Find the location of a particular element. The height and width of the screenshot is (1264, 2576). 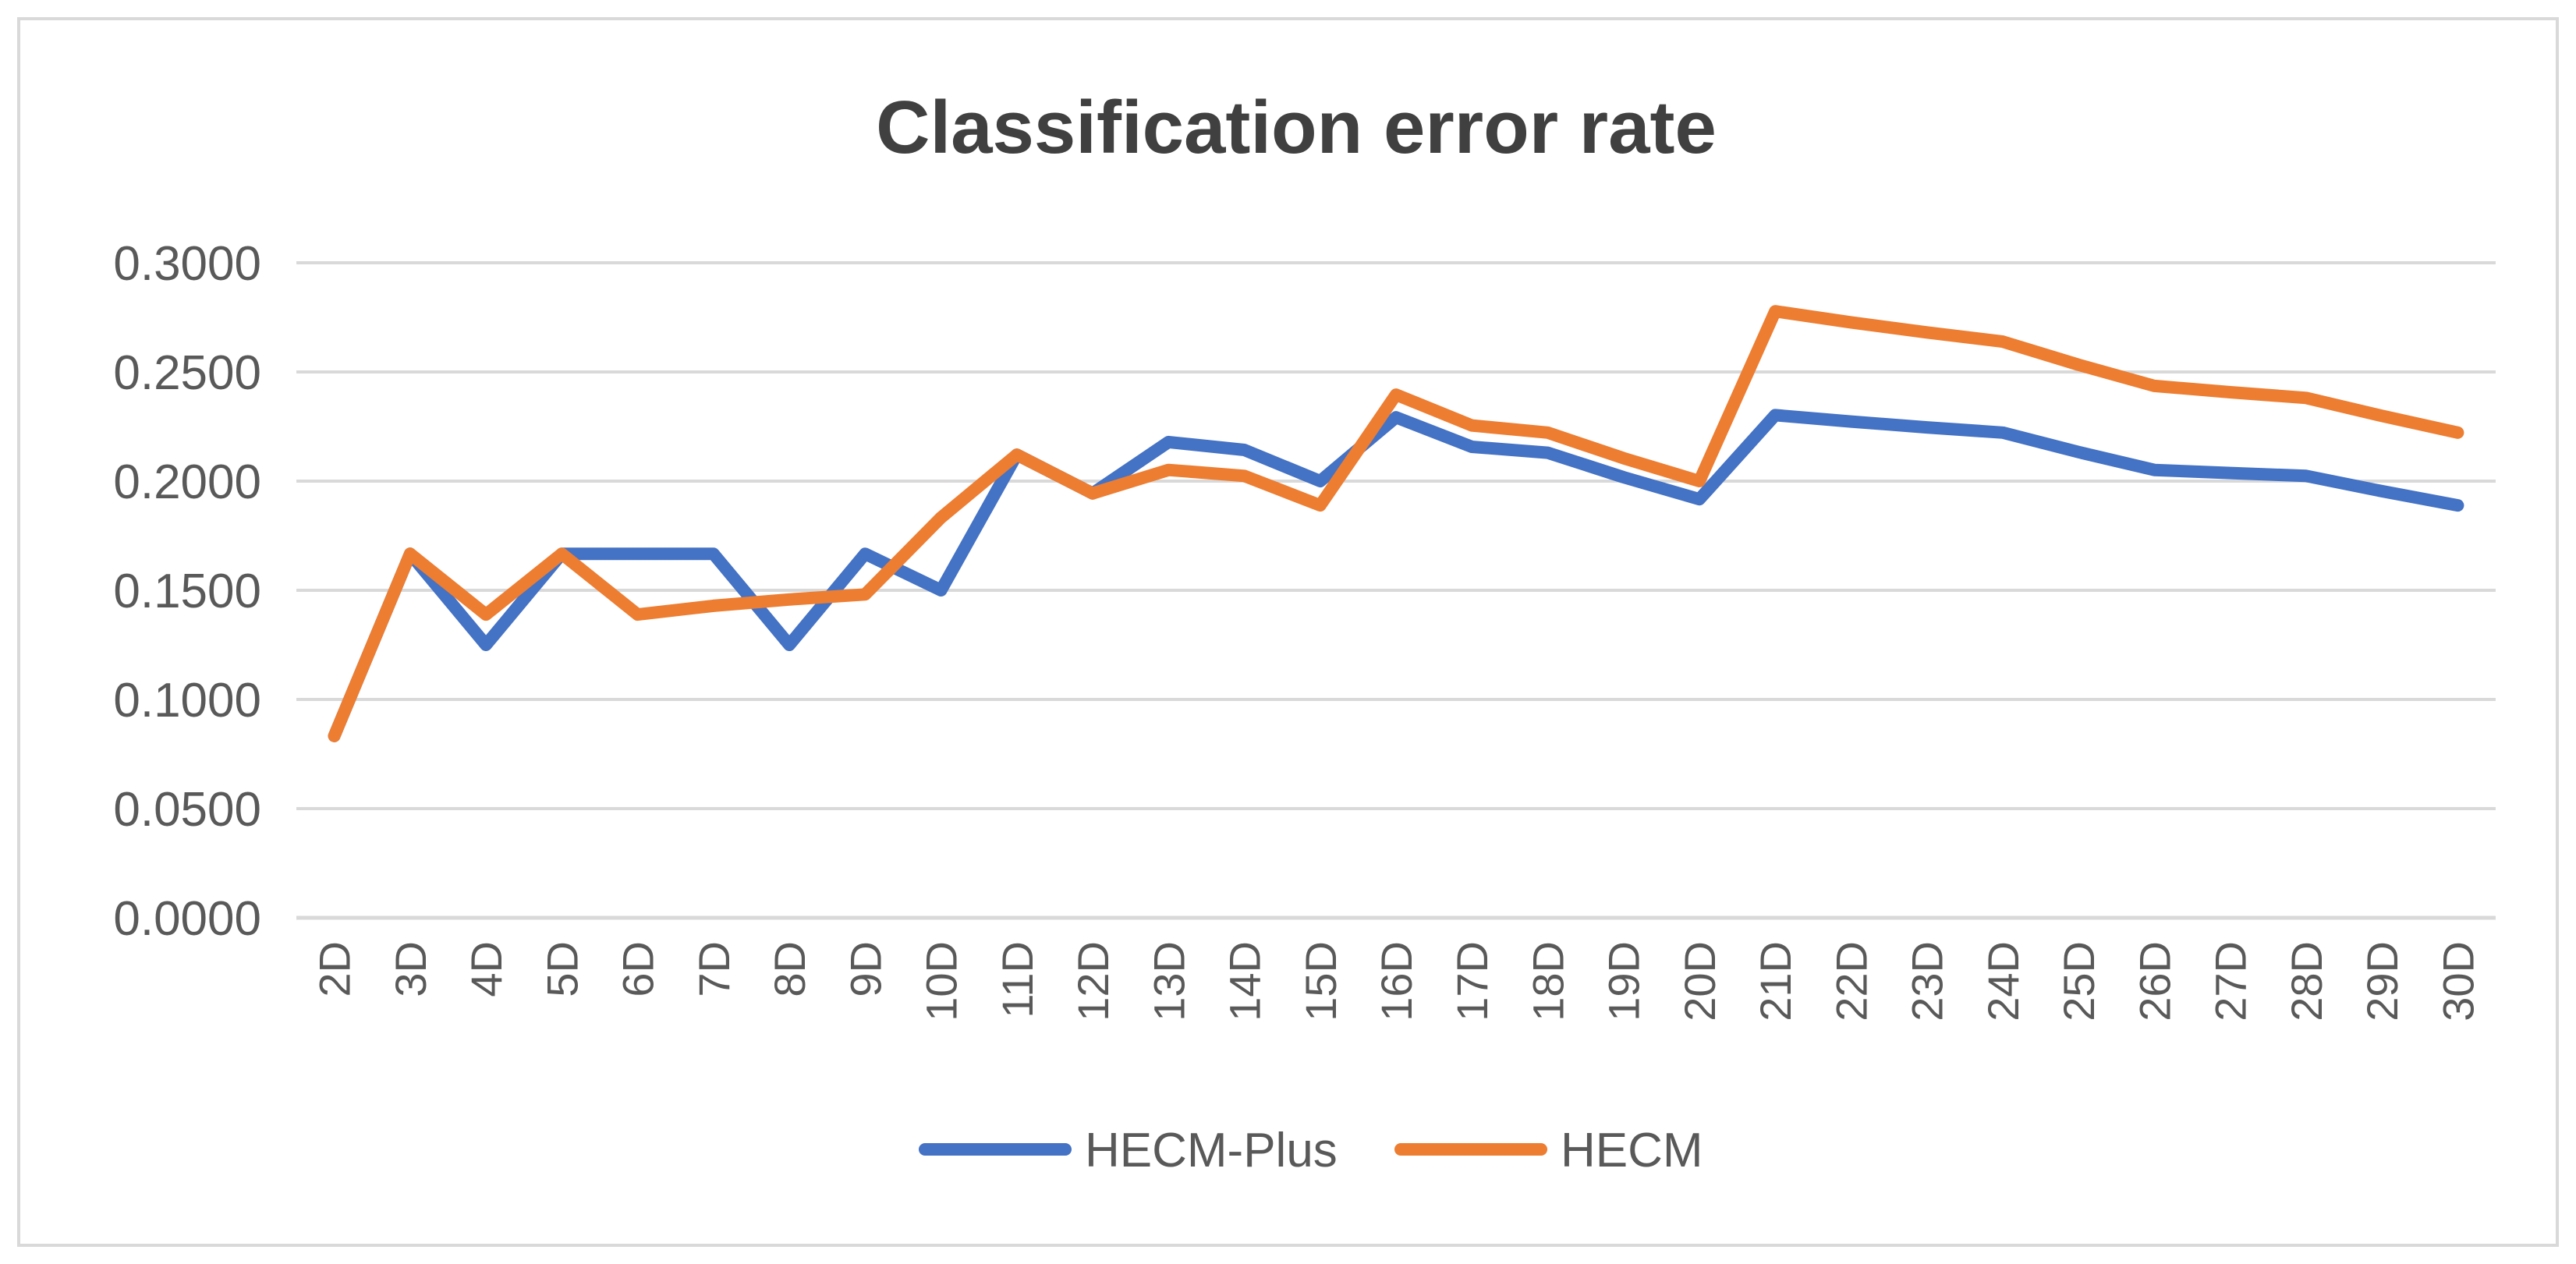

x-tick-label: 26D is located at coordinates (2154, 981).